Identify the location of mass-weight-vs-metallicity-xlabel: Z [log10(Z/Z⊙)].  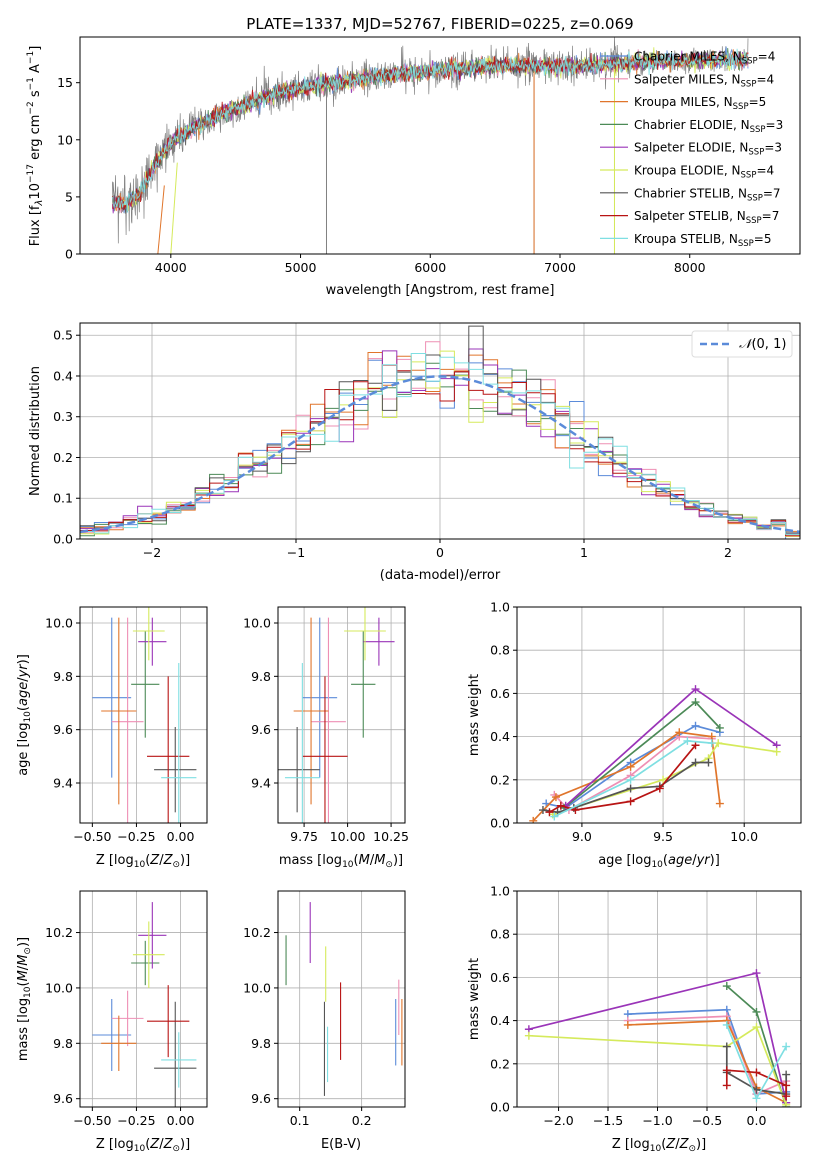
(659, 1145).